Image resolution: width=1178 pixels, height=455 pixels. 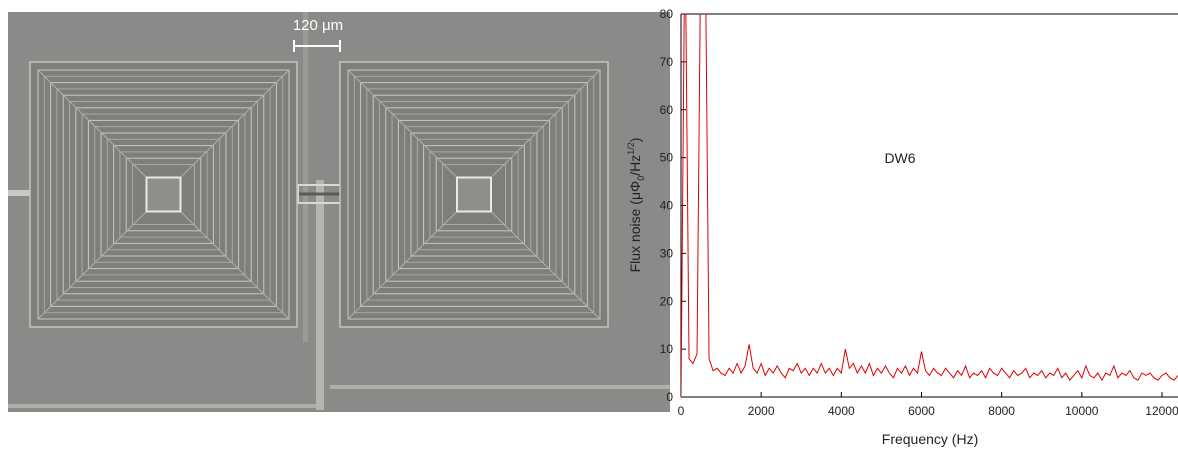 What do you see at coordinates (899, 158) in the screenshot?
I see `annotation: DW6` at bounding box center [899, 158].